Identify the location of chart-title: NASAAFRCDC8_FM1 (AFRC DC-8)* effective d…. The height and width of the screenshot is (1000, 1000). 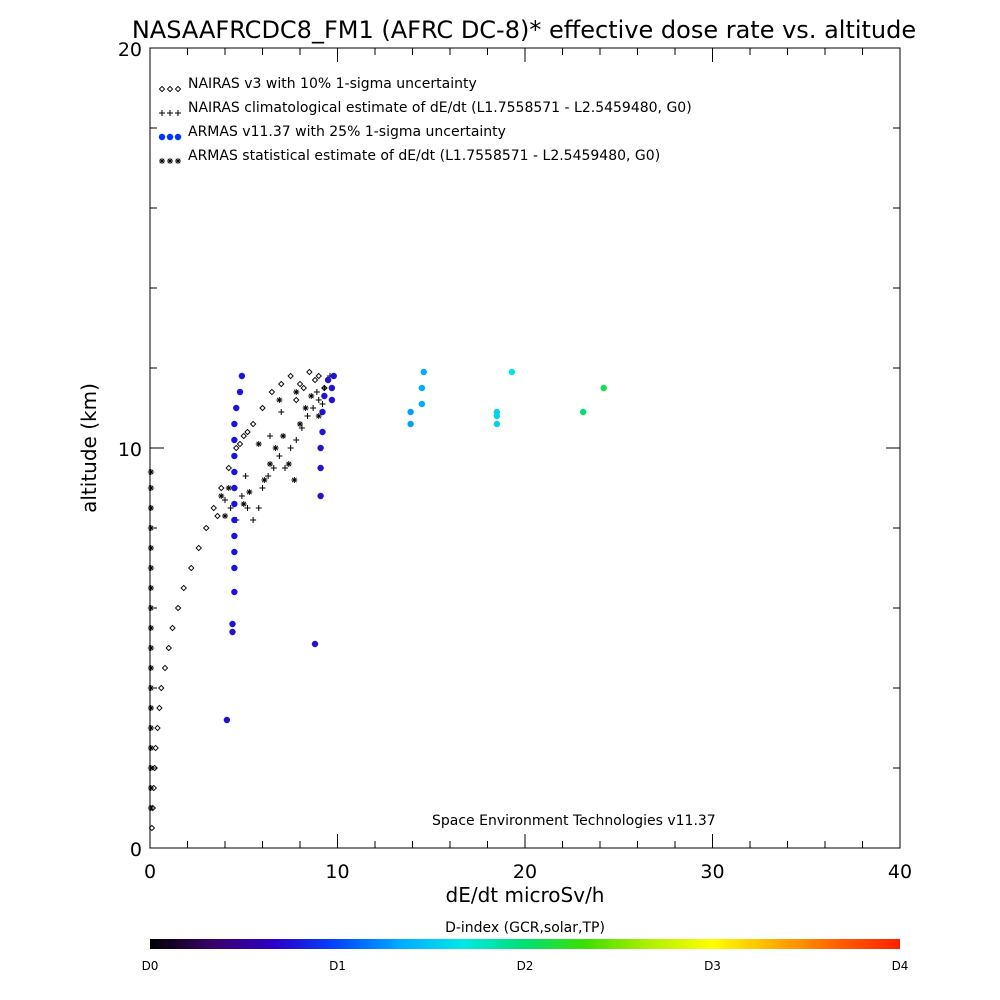
(524, 30).